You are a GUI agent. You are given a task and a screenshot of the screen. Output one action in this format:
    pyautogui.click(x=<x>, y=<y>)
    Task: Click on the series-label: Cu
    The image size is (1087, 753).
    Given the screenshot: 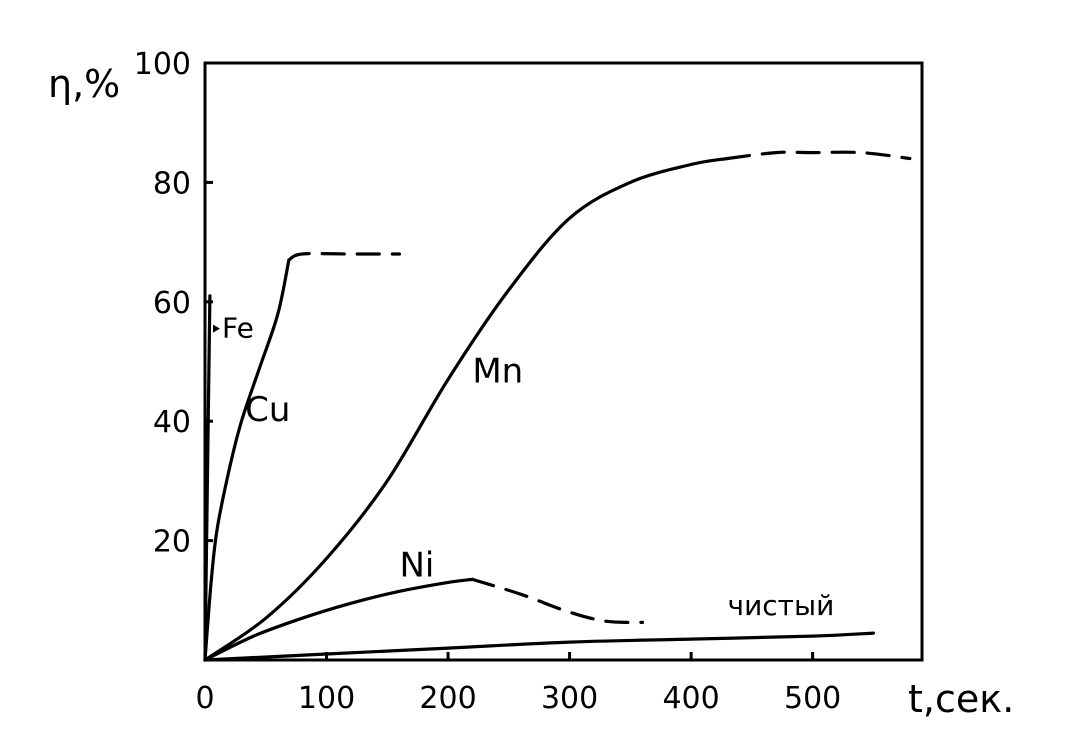 What is the action you would take?
    pyautogui.click(x=267, y=410)
    